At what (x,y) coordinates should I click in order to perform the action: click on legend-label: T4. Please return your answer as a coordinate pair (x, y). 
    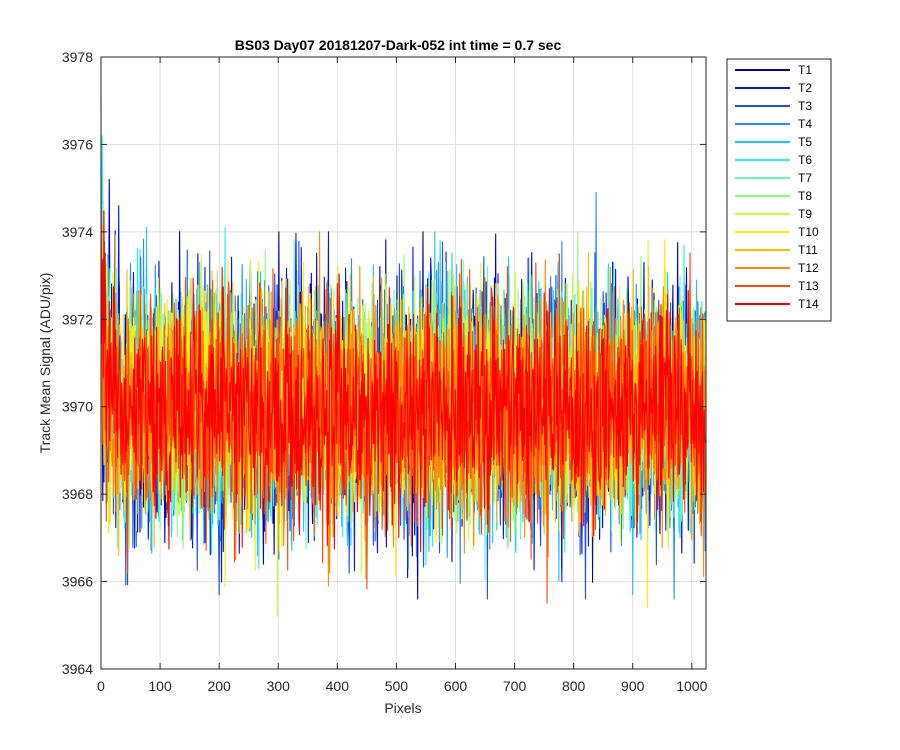
    Looking at the image, I should click on (805, 124).